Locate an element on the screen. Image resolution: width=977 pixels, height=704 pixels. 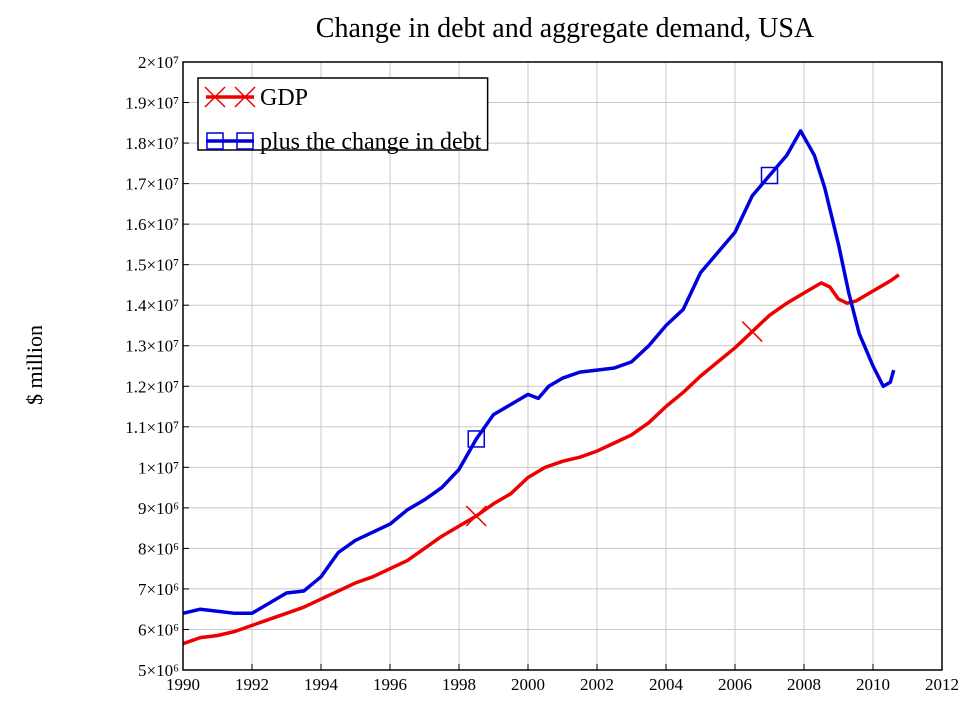
y-tick-label: 1.8×10⁷ is located at coordinates (152, 143).